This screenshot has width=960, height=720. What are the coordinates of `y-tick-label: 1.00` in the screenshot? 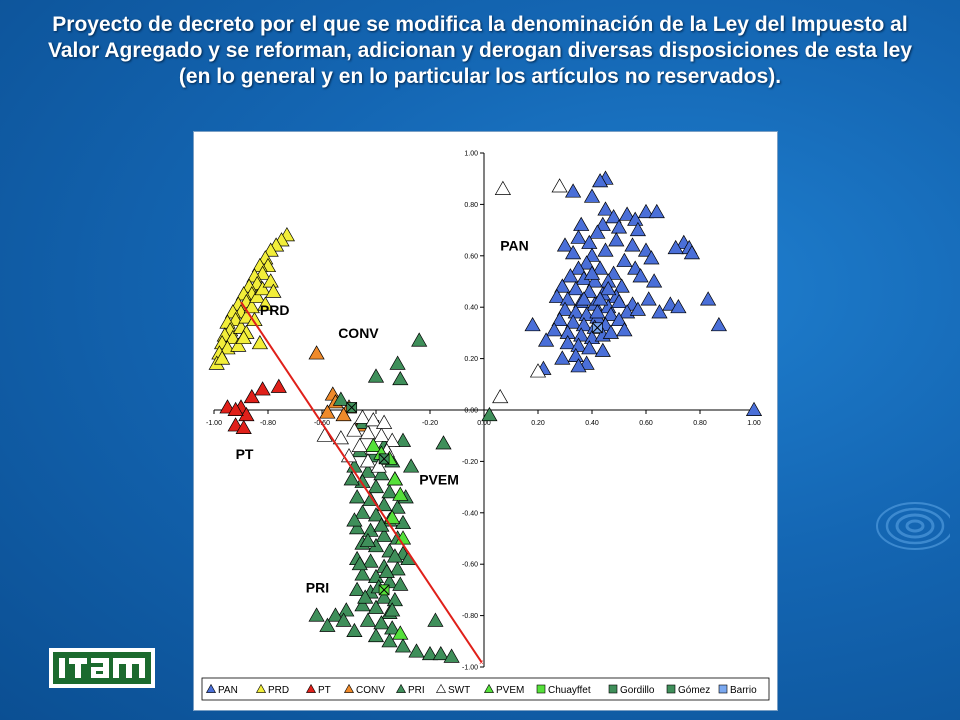 It's located at (471, 154).